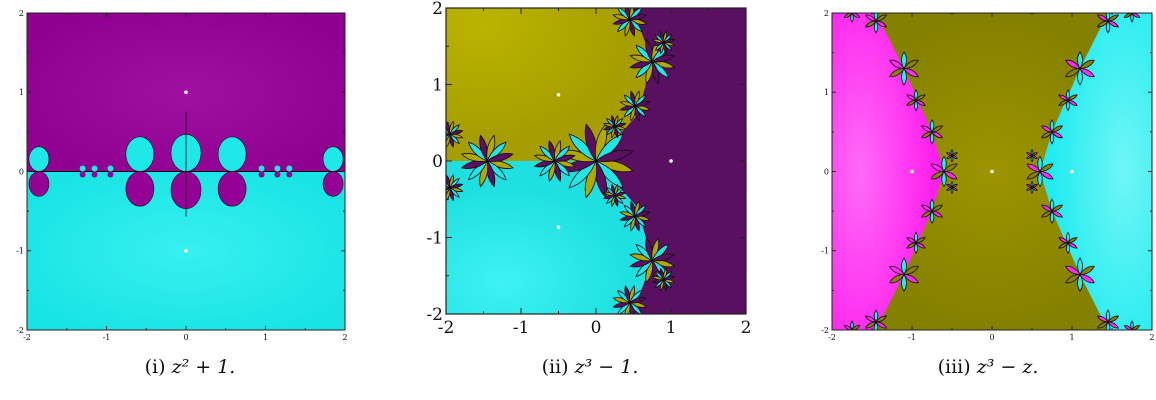  I want to click on caption-iii: (iii) z³ − z., so click(988, 367).